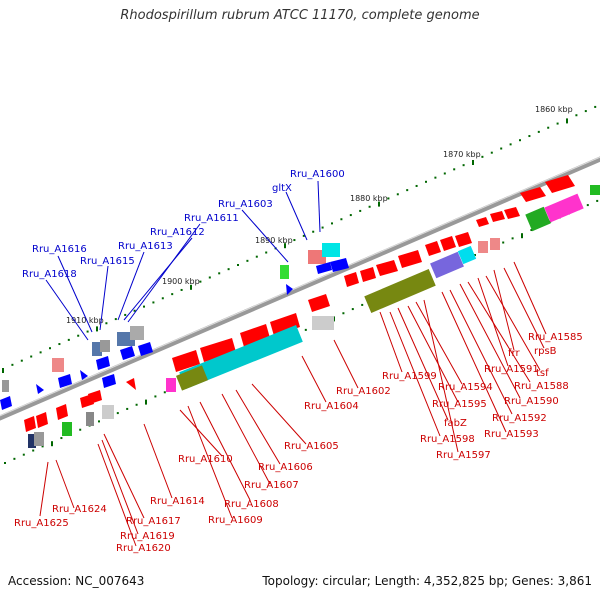 The width and height of the screenshot is (600, 600). I want to click on gene-label: Rru_A1594, so click(465, 387).